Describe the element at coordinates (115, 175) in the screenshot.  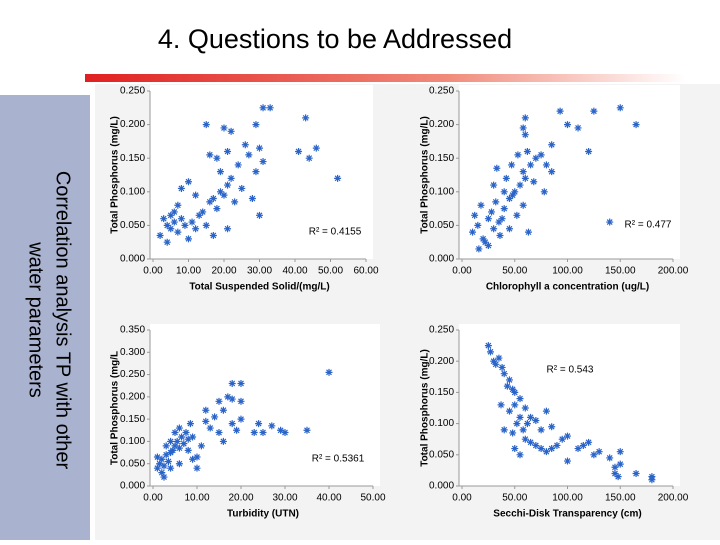
I see `y-axis-label: Total Phosphorus (mg/L)` at that location.